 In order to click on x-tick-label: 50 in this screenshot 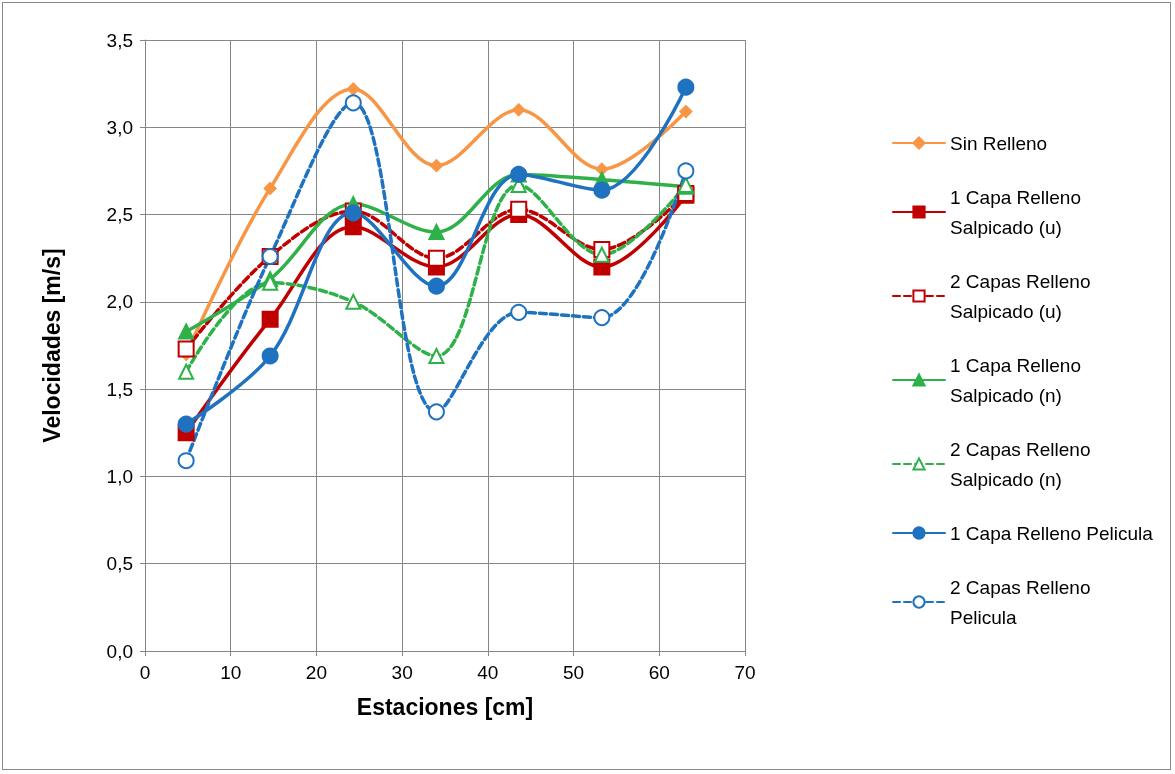, I will do `click(574, 672)`.